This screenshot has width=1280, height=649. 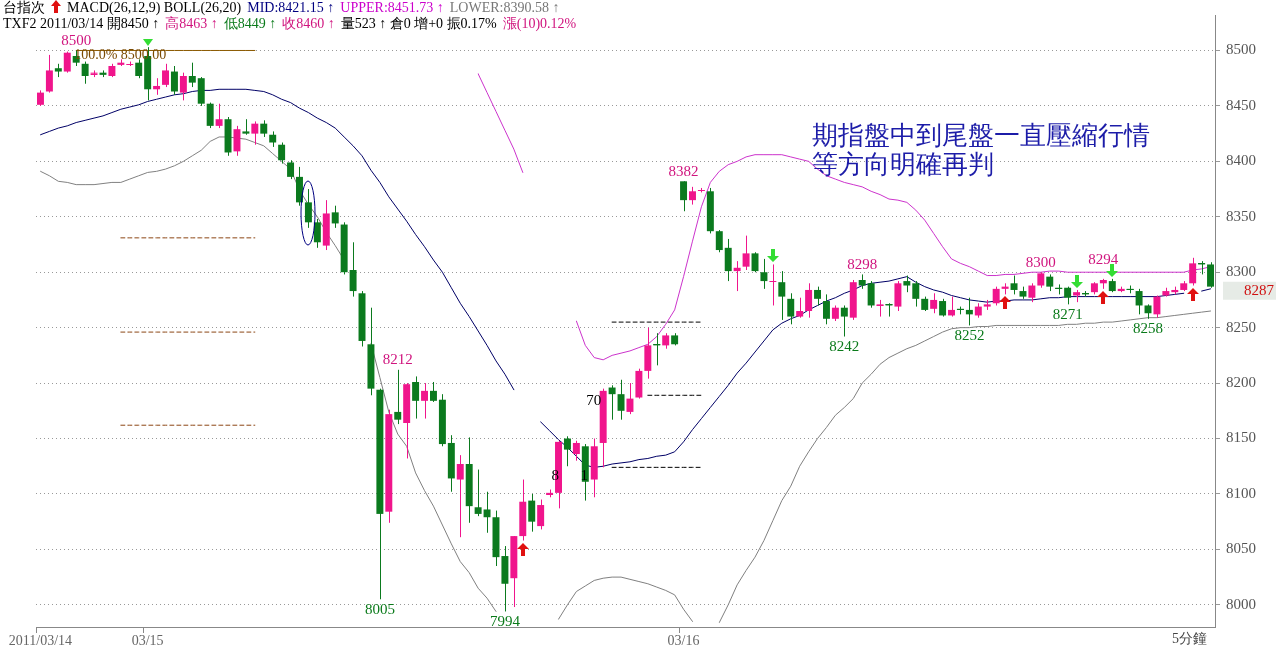 I want to click on y-tick-label: 8050, so click(x=1241, y=548).